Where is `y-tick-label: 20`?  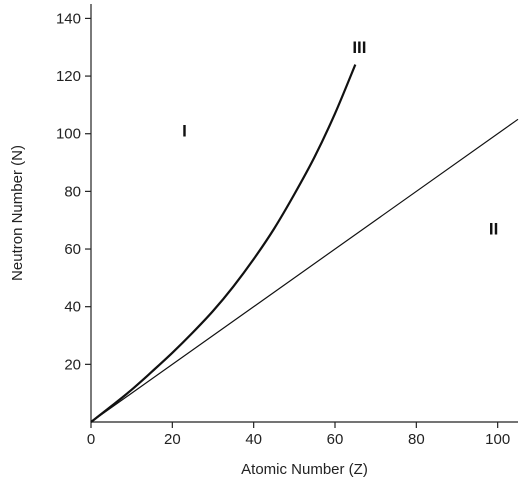 y-tick-label: 20 is located at coordinates (72, 364).